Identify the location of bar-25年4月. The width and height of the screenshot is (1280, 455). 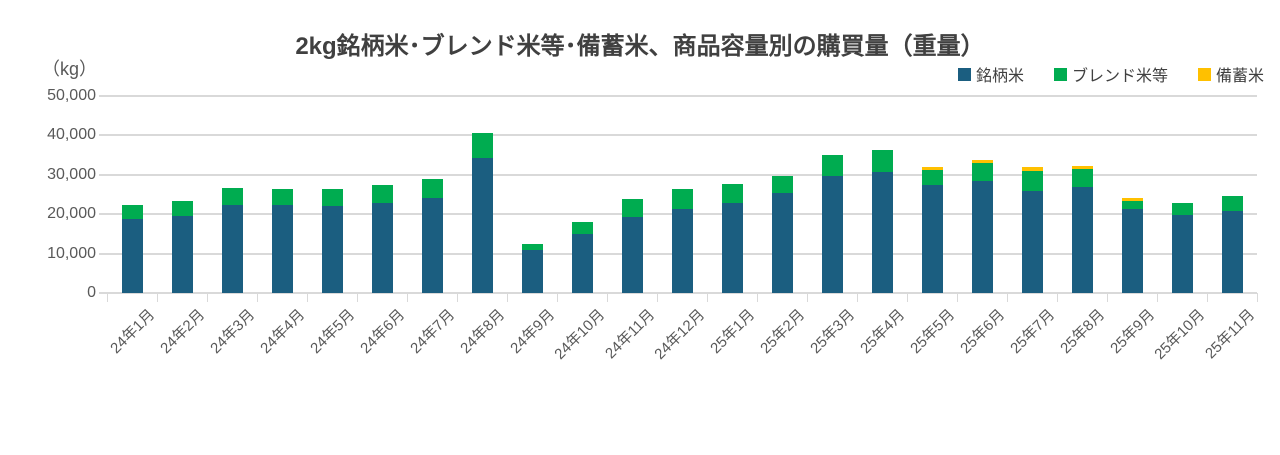
(882, 221).